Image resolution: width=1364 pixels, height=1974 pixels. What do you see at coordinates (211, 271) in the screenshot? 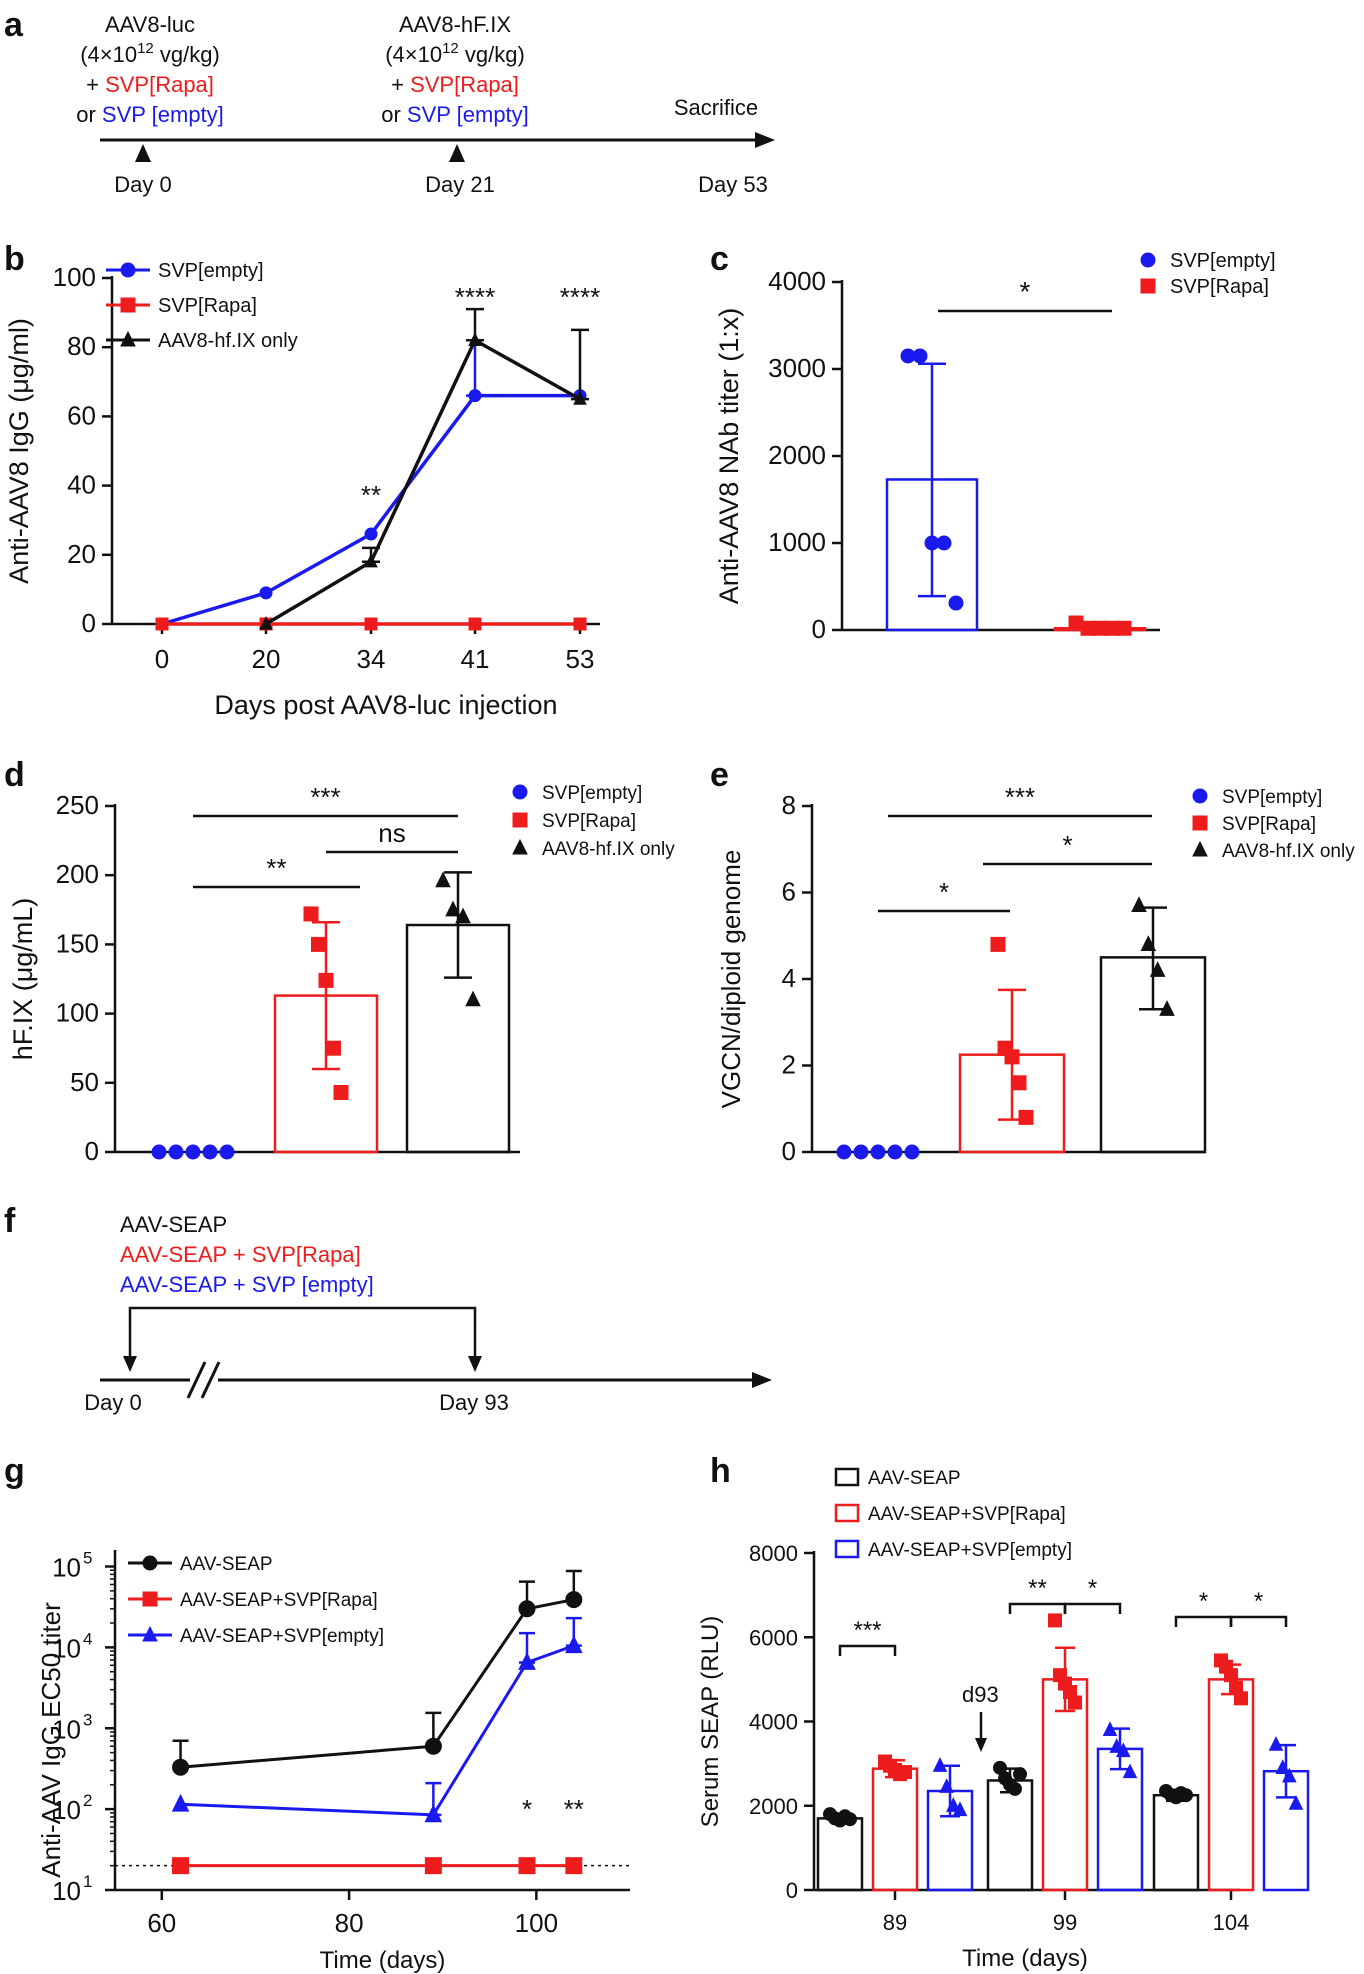
I see `b-legend-label: SVP[empty]` at bounding box center [211, 271].